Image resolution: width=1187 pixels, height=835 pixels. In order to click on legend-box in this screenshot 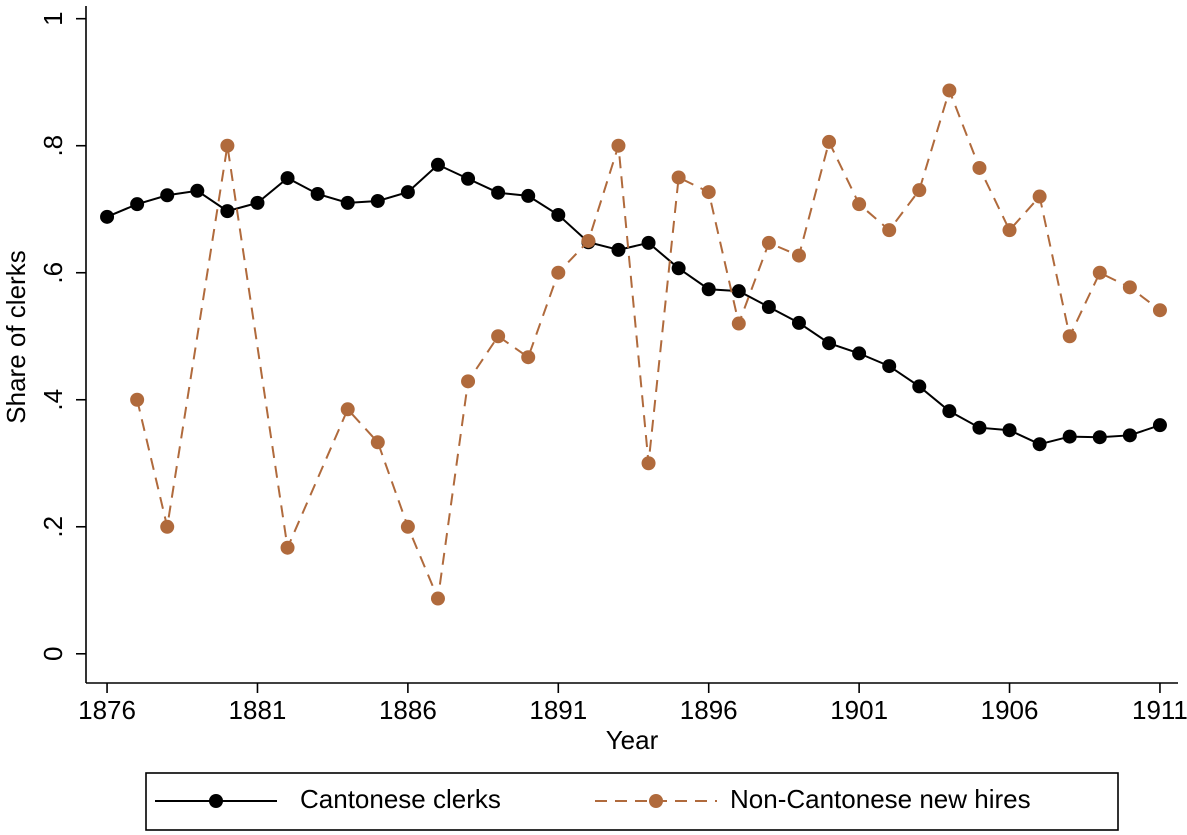, I will do `click(632, 801)`.